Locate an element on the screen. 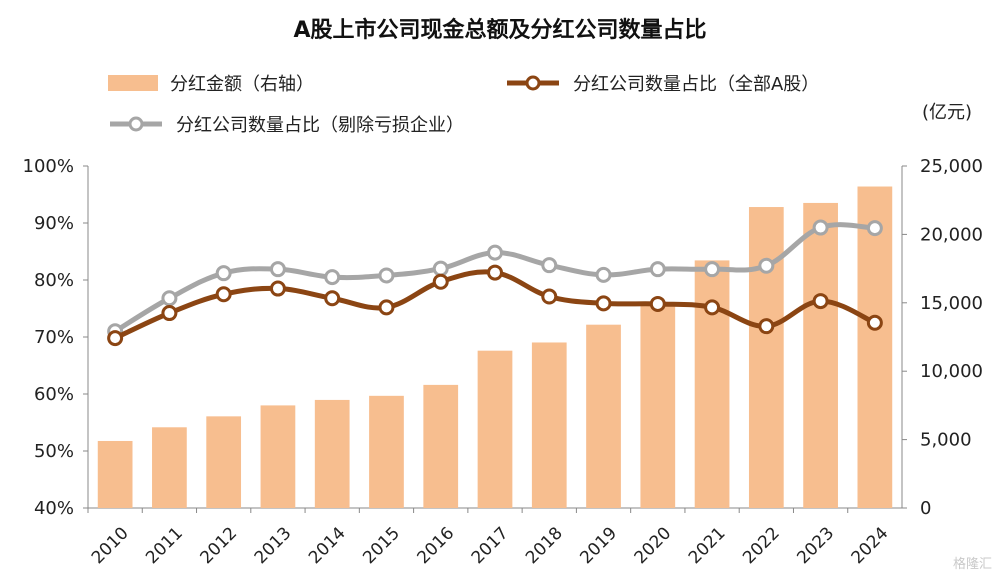 The image size is (1000, 578). x-axis-tick-label: 2012 is located at coordinates (218, 545).